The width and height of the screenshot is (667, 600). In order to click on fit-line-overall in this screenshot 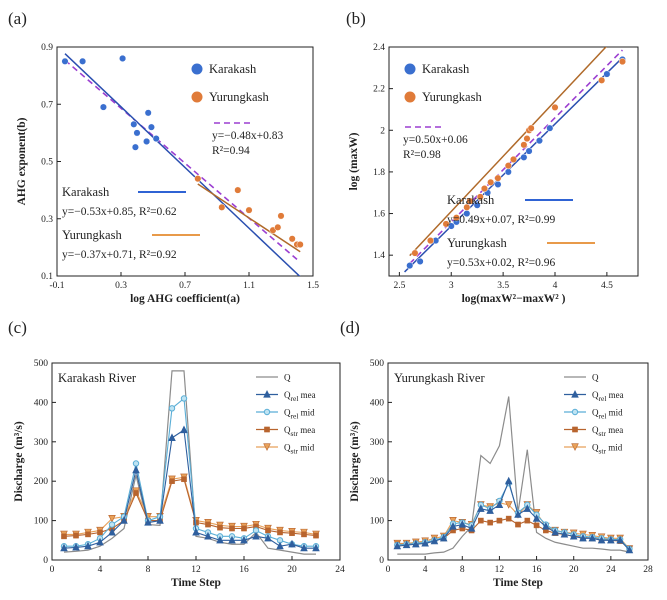, I will do `click(181, 160)`.